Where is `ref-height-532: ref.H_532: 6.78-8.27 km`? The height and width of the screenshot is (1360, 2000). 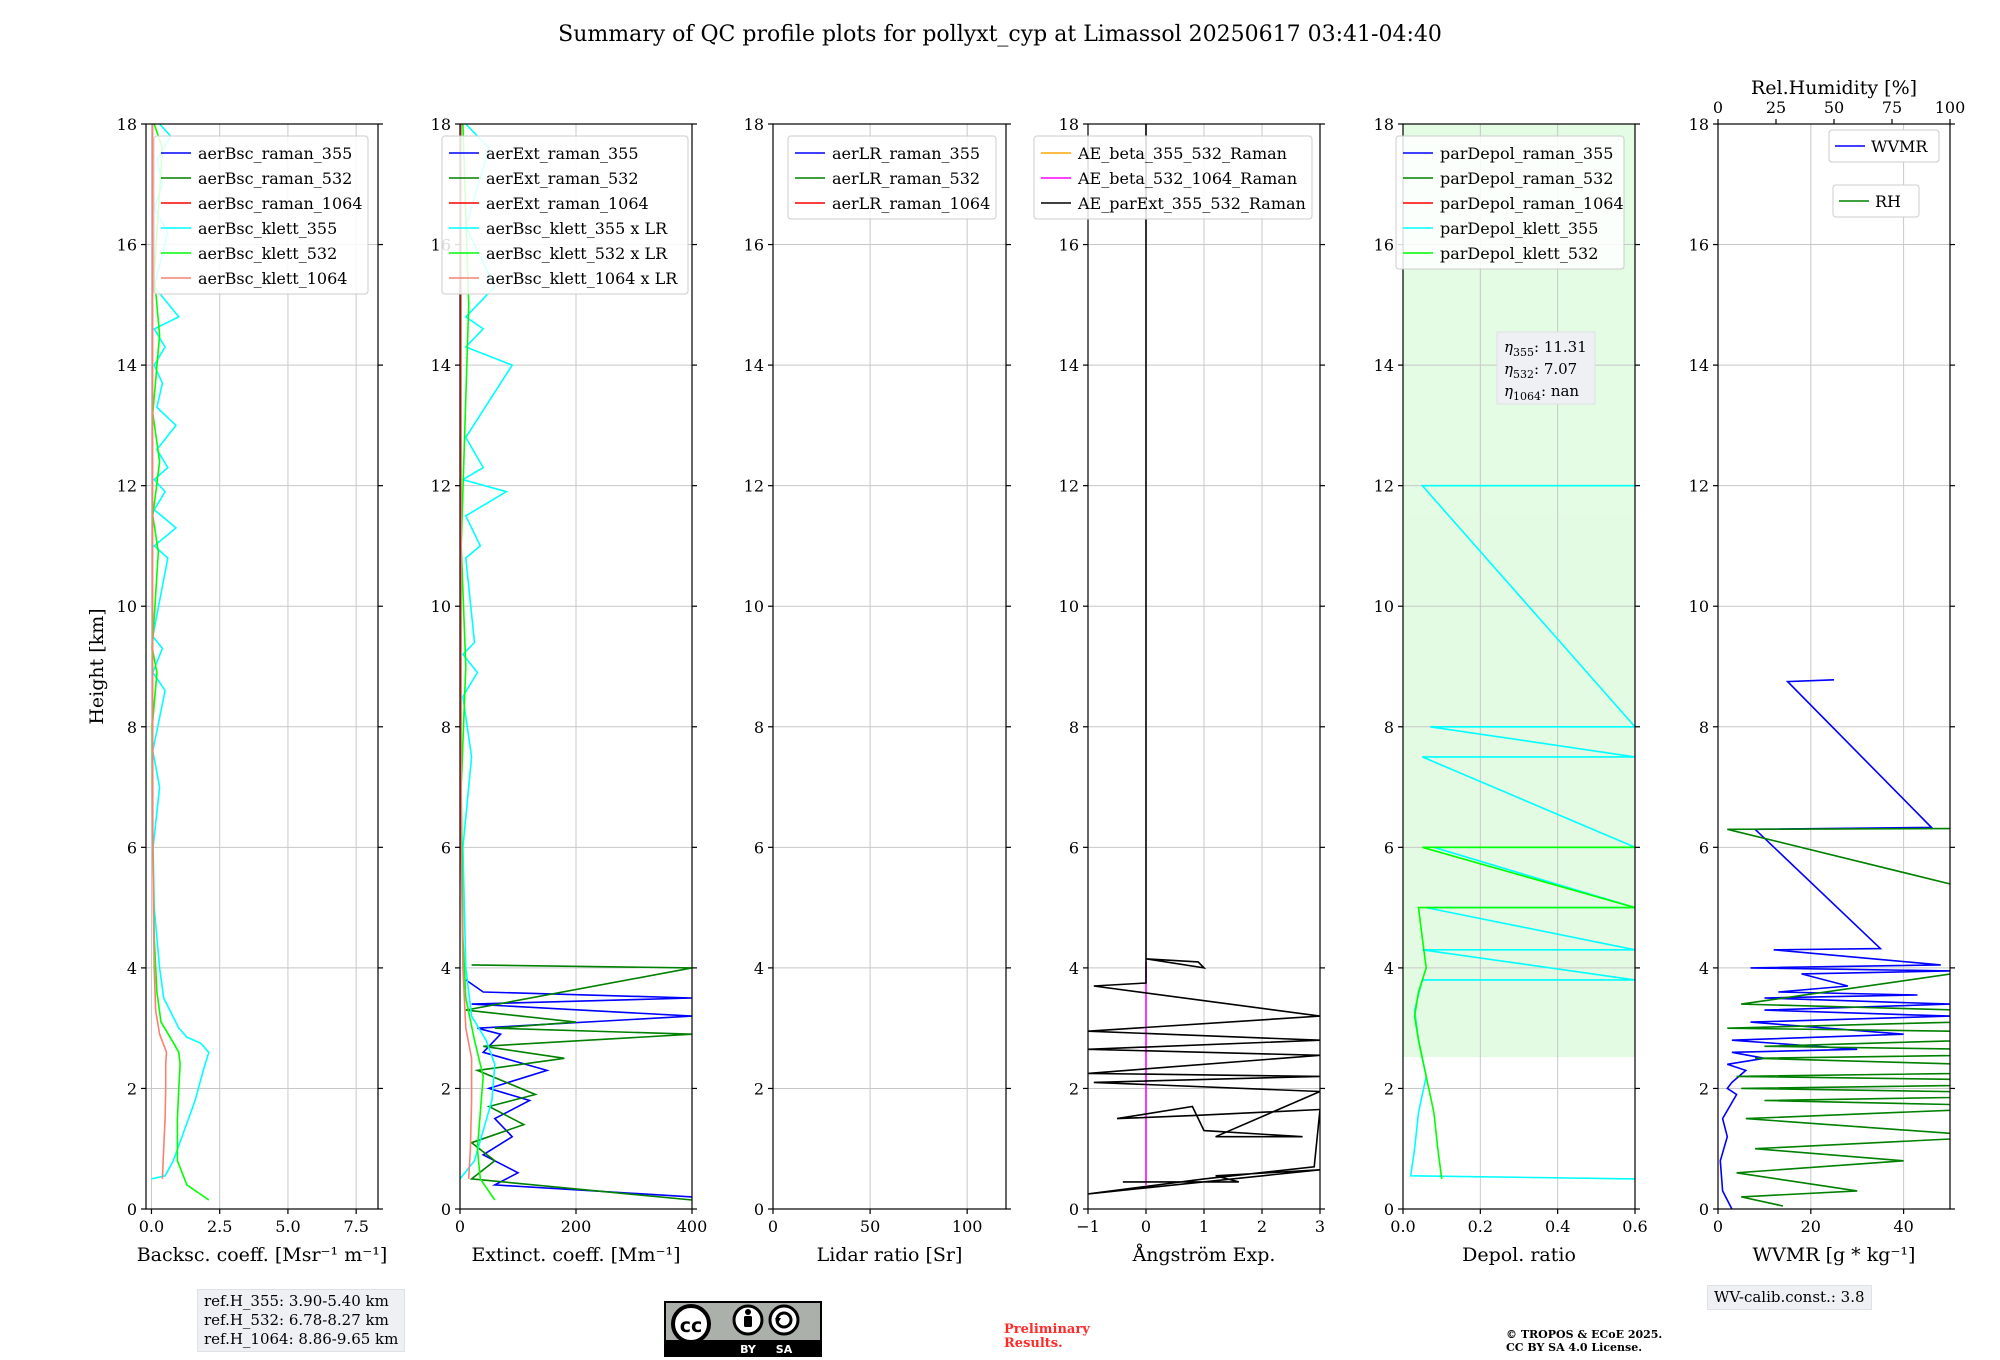 ref-height-532: ref.H_532: 6.78-8.27 km is located at coordinates (296, 1320).